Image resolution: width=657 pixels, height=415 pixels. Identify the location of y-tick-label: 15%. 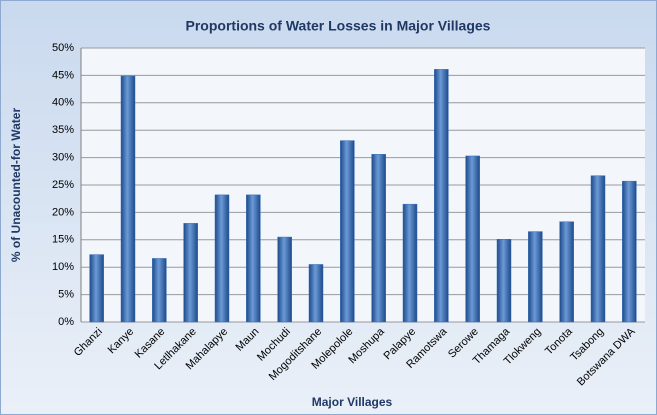
(63, 240).